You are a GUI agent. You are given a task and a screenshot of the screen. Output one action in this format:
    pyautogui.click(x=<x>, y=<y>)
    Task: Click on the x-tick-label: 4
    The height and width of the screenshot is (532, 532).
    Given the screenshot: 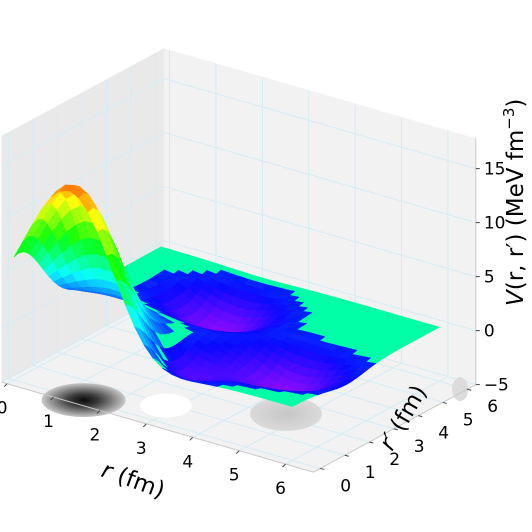 What is the action you would take?
    pyautogui.click(x=187, y=462)
    